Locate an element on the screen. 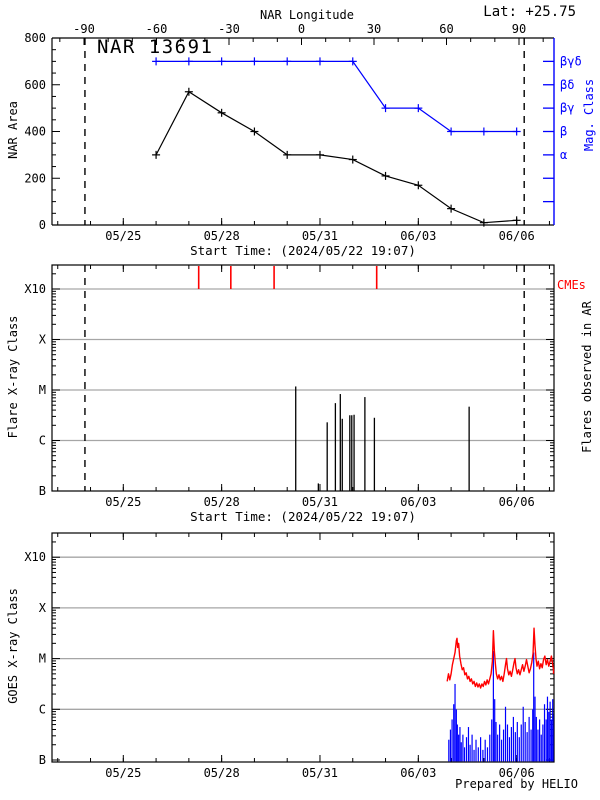 The image size is (600, 800). flares-observed-axis-label: Flares observed in AR is located at coordinates (587, 377).